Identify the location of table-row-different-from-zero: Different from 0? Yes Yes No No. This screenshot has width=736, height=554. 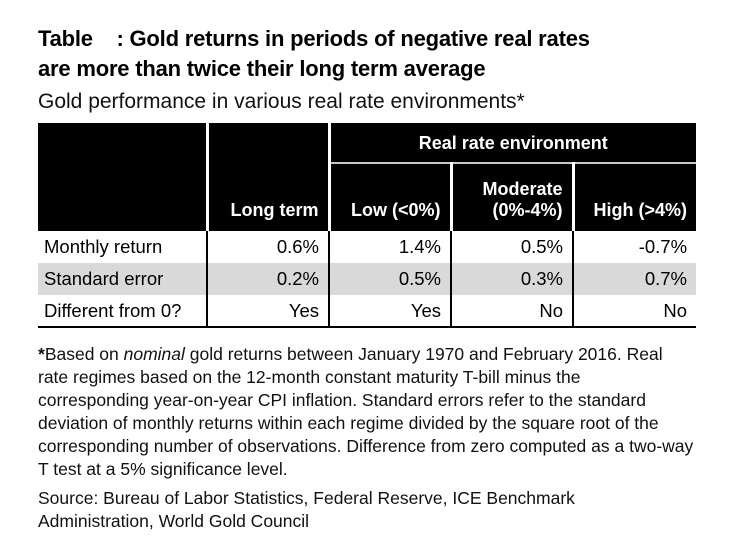
(367, 311).